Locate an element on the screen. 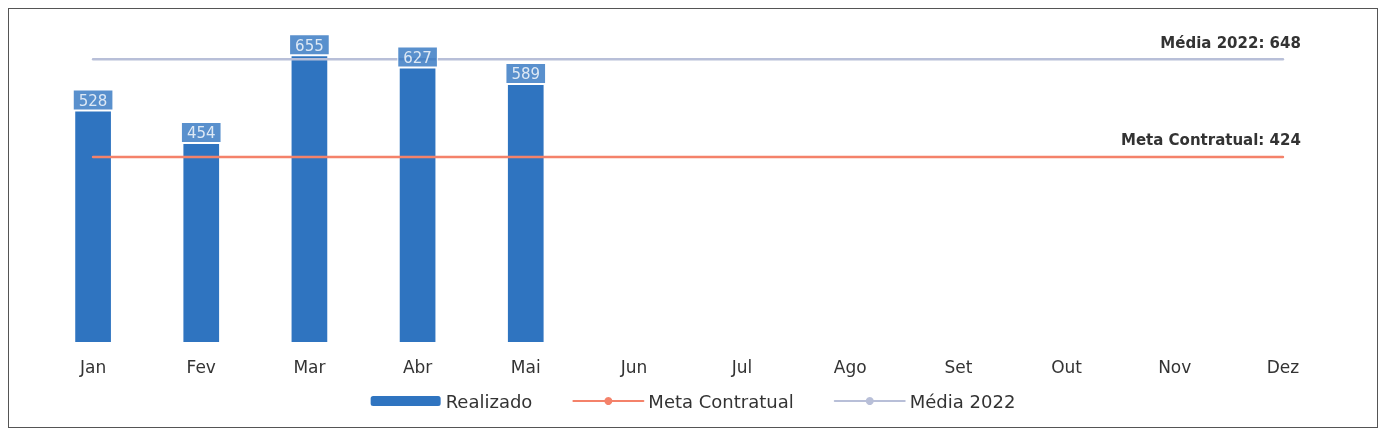 The height and width of the screenshot is (439, 1389). data-label: 589 is located at coordinates (526, 74).